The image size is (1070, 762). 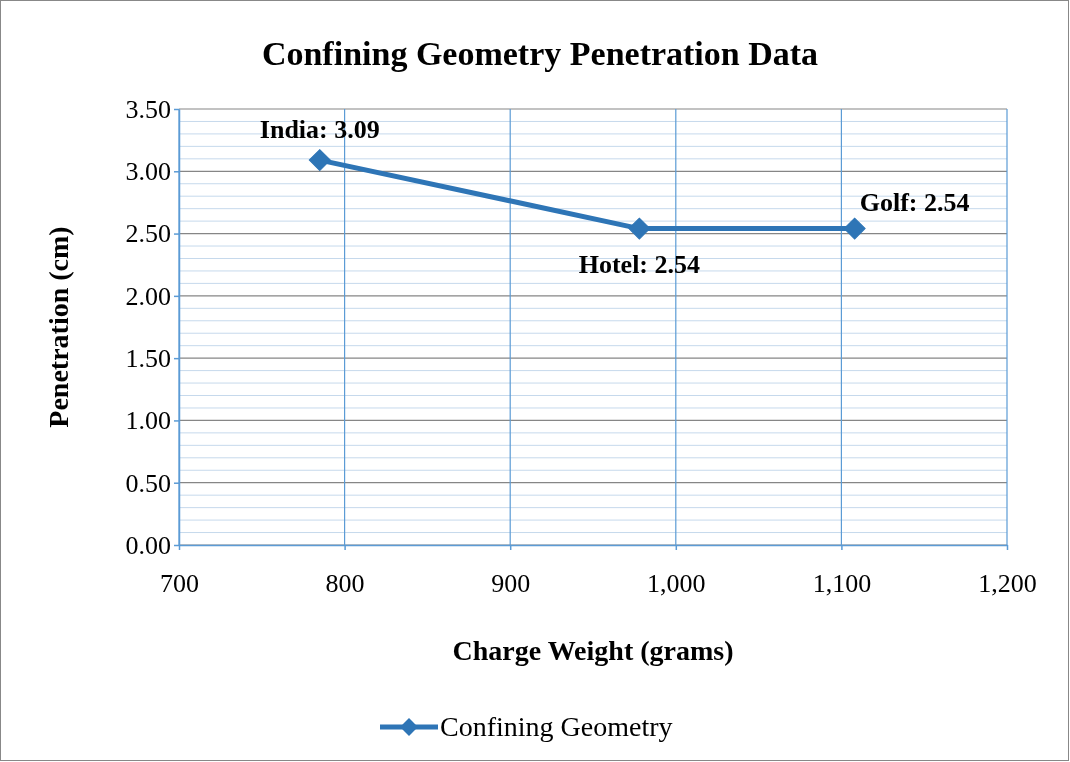 What do you see at coordinates (148, 545) in the screenshot?
I see `y-tick-label: 0.00` at bounding box center [148, 545].